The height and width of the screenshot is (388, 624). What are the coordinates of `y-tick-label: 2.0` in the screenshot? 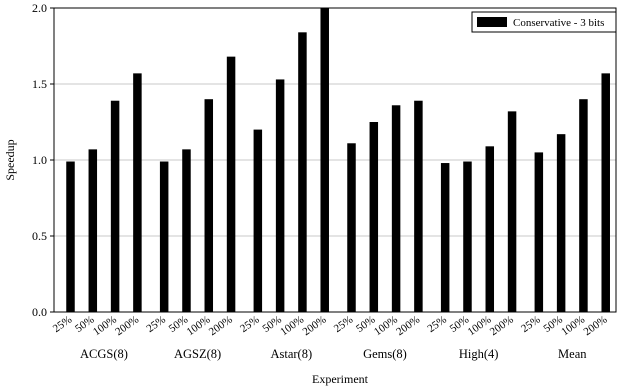 It's located at (39, 8).